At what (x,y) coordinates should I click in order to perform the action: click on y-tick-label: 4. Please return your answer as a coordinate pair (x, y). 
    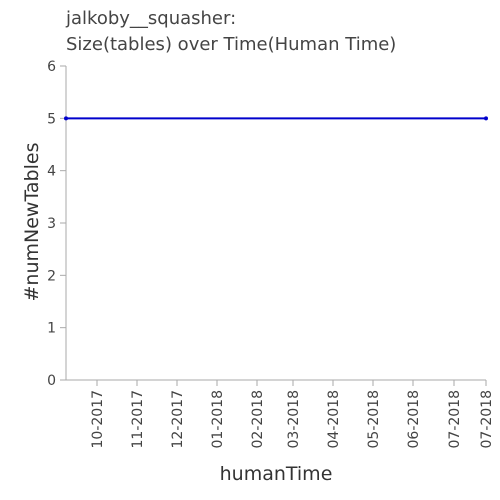
    Looking at the image, I should click on (51, 172).